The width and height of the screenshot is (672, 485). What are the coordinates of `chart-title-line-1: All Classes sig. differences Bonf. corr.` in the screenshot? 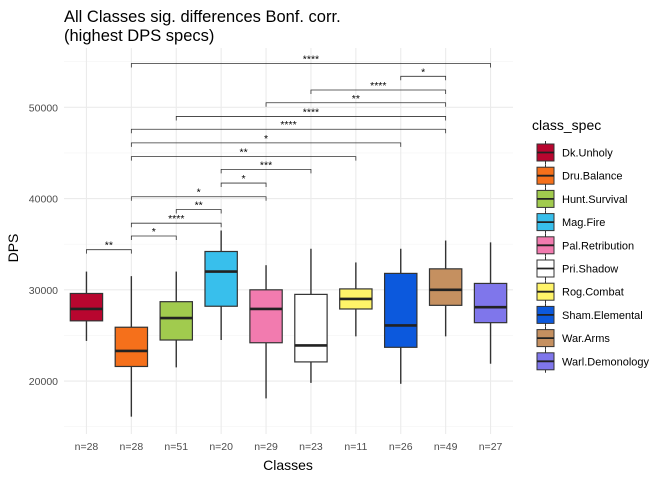 It's located at (202, 17).